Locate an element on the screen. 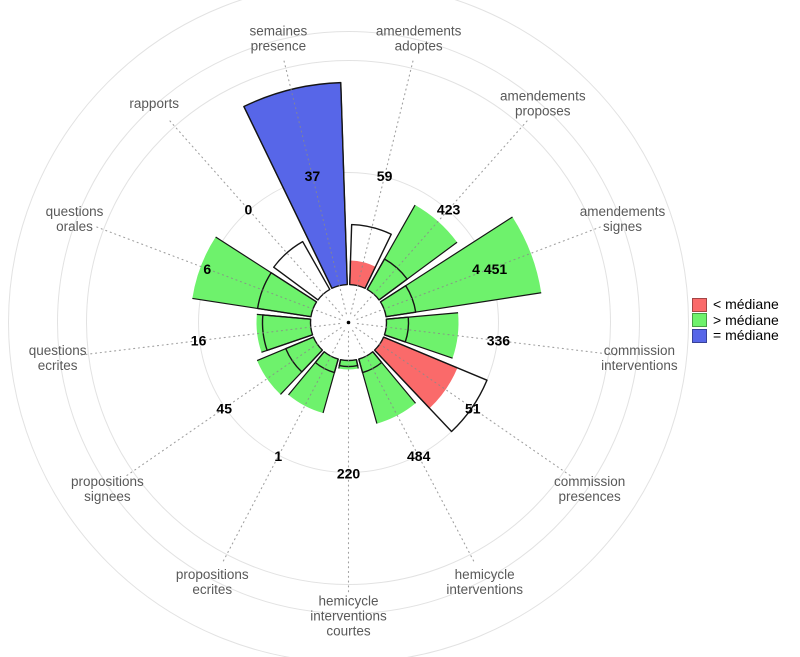 This screenshot has height=657, width=800. chart-center-dot is located at coordinates (348, 322).